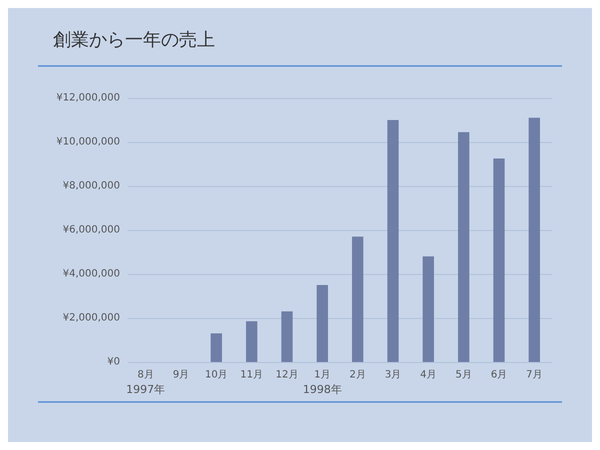 The width and height of the screenshot is (600, 450). Describe the element at coordinates (88, 98) in the screenshot. I see `y-tick-label: ¥12,000,000` at that location.